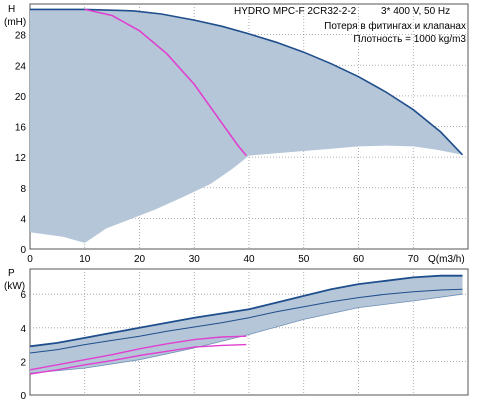  I want to click on power-y-tick-labels: 0 2 4 6, so click(23, 345).